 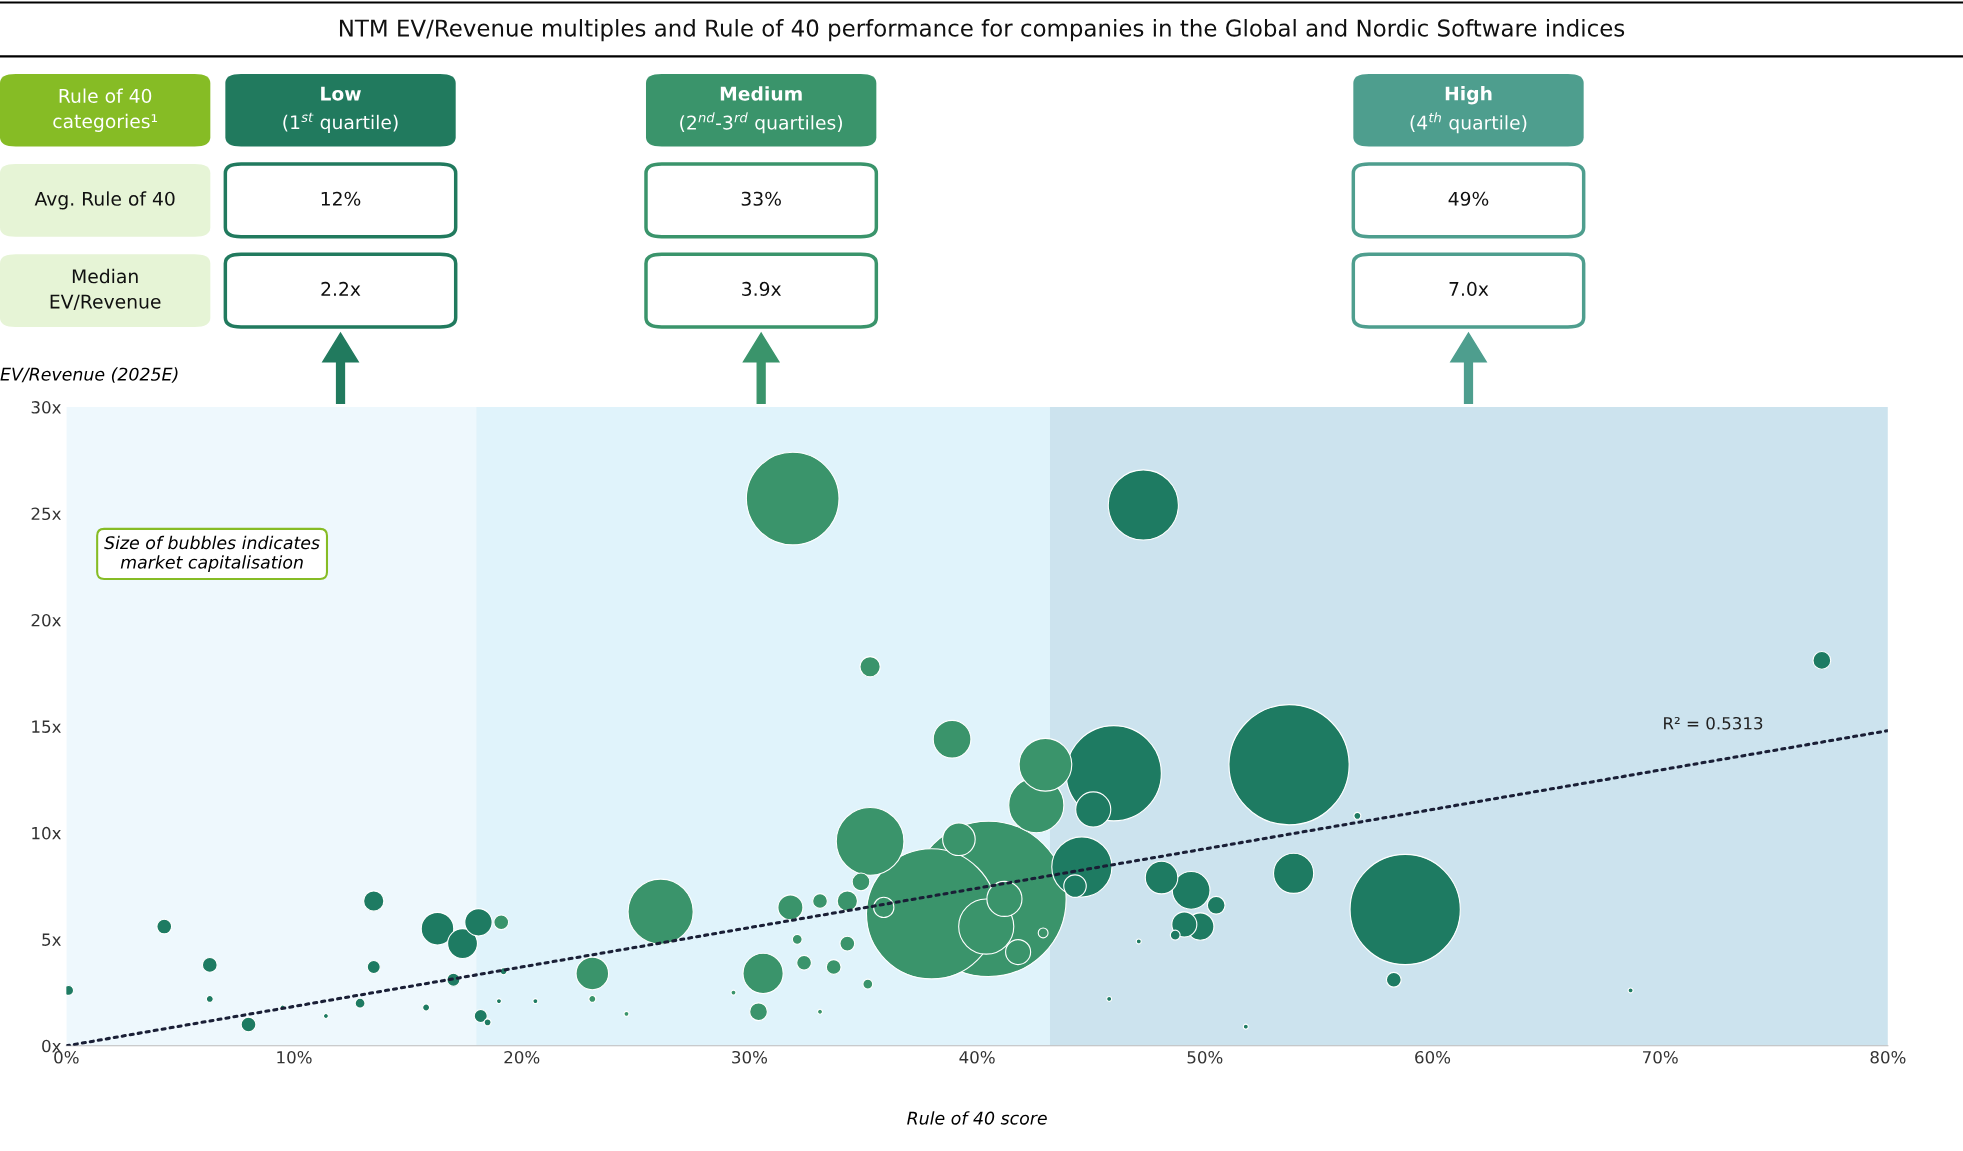 What do you see at coordinates (66, 1057) in the screenshot?
I see `x-tick-label: 0%` at bounding box center [66, 1057].